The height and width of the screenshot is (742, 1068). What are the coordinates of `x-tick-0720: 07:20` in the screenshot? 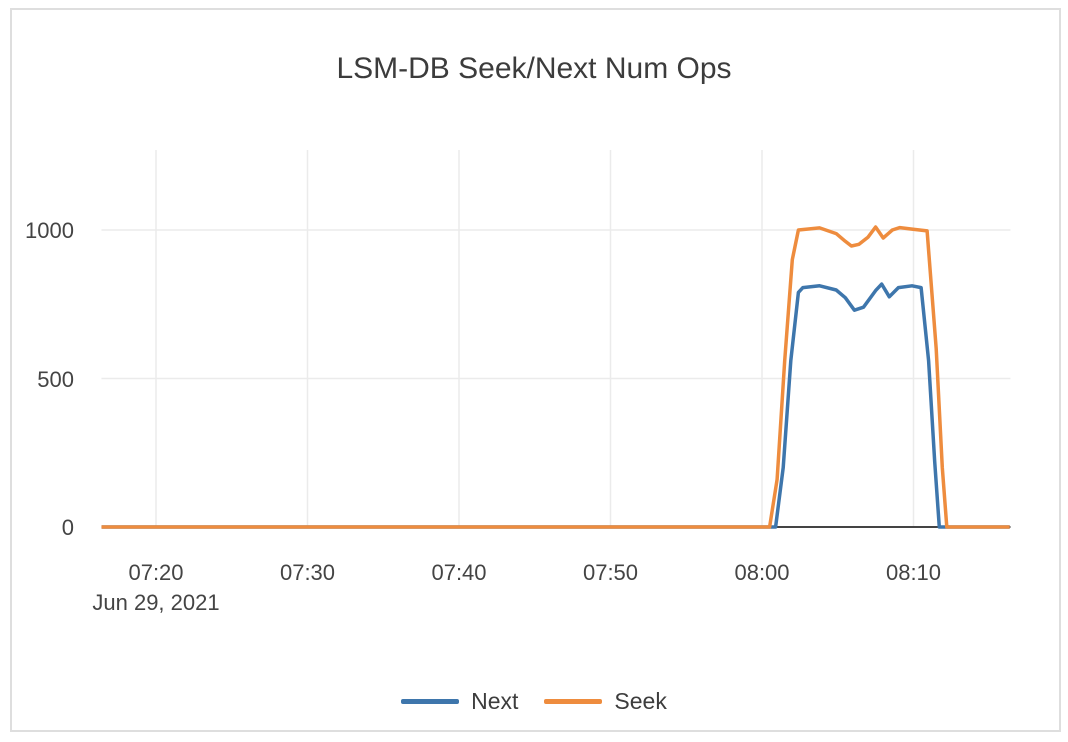 It's located at (156, 572).